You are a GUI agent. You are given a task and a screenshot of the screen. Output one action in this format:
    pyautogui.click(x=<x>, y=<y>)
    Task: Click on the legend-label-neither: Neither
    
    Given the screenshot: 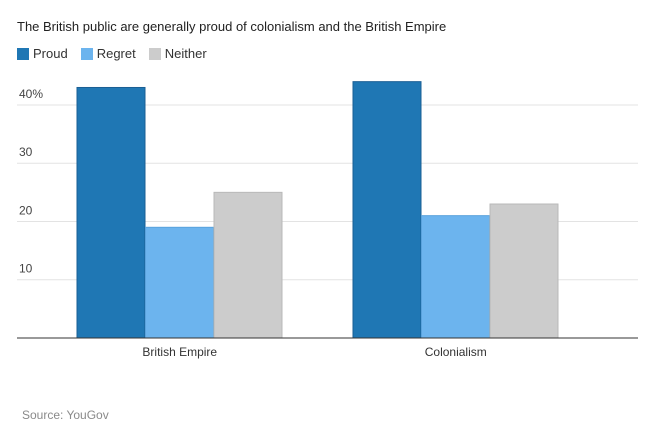 What is the action you would take?
    pyautogui.click(x=185, y=53)
    